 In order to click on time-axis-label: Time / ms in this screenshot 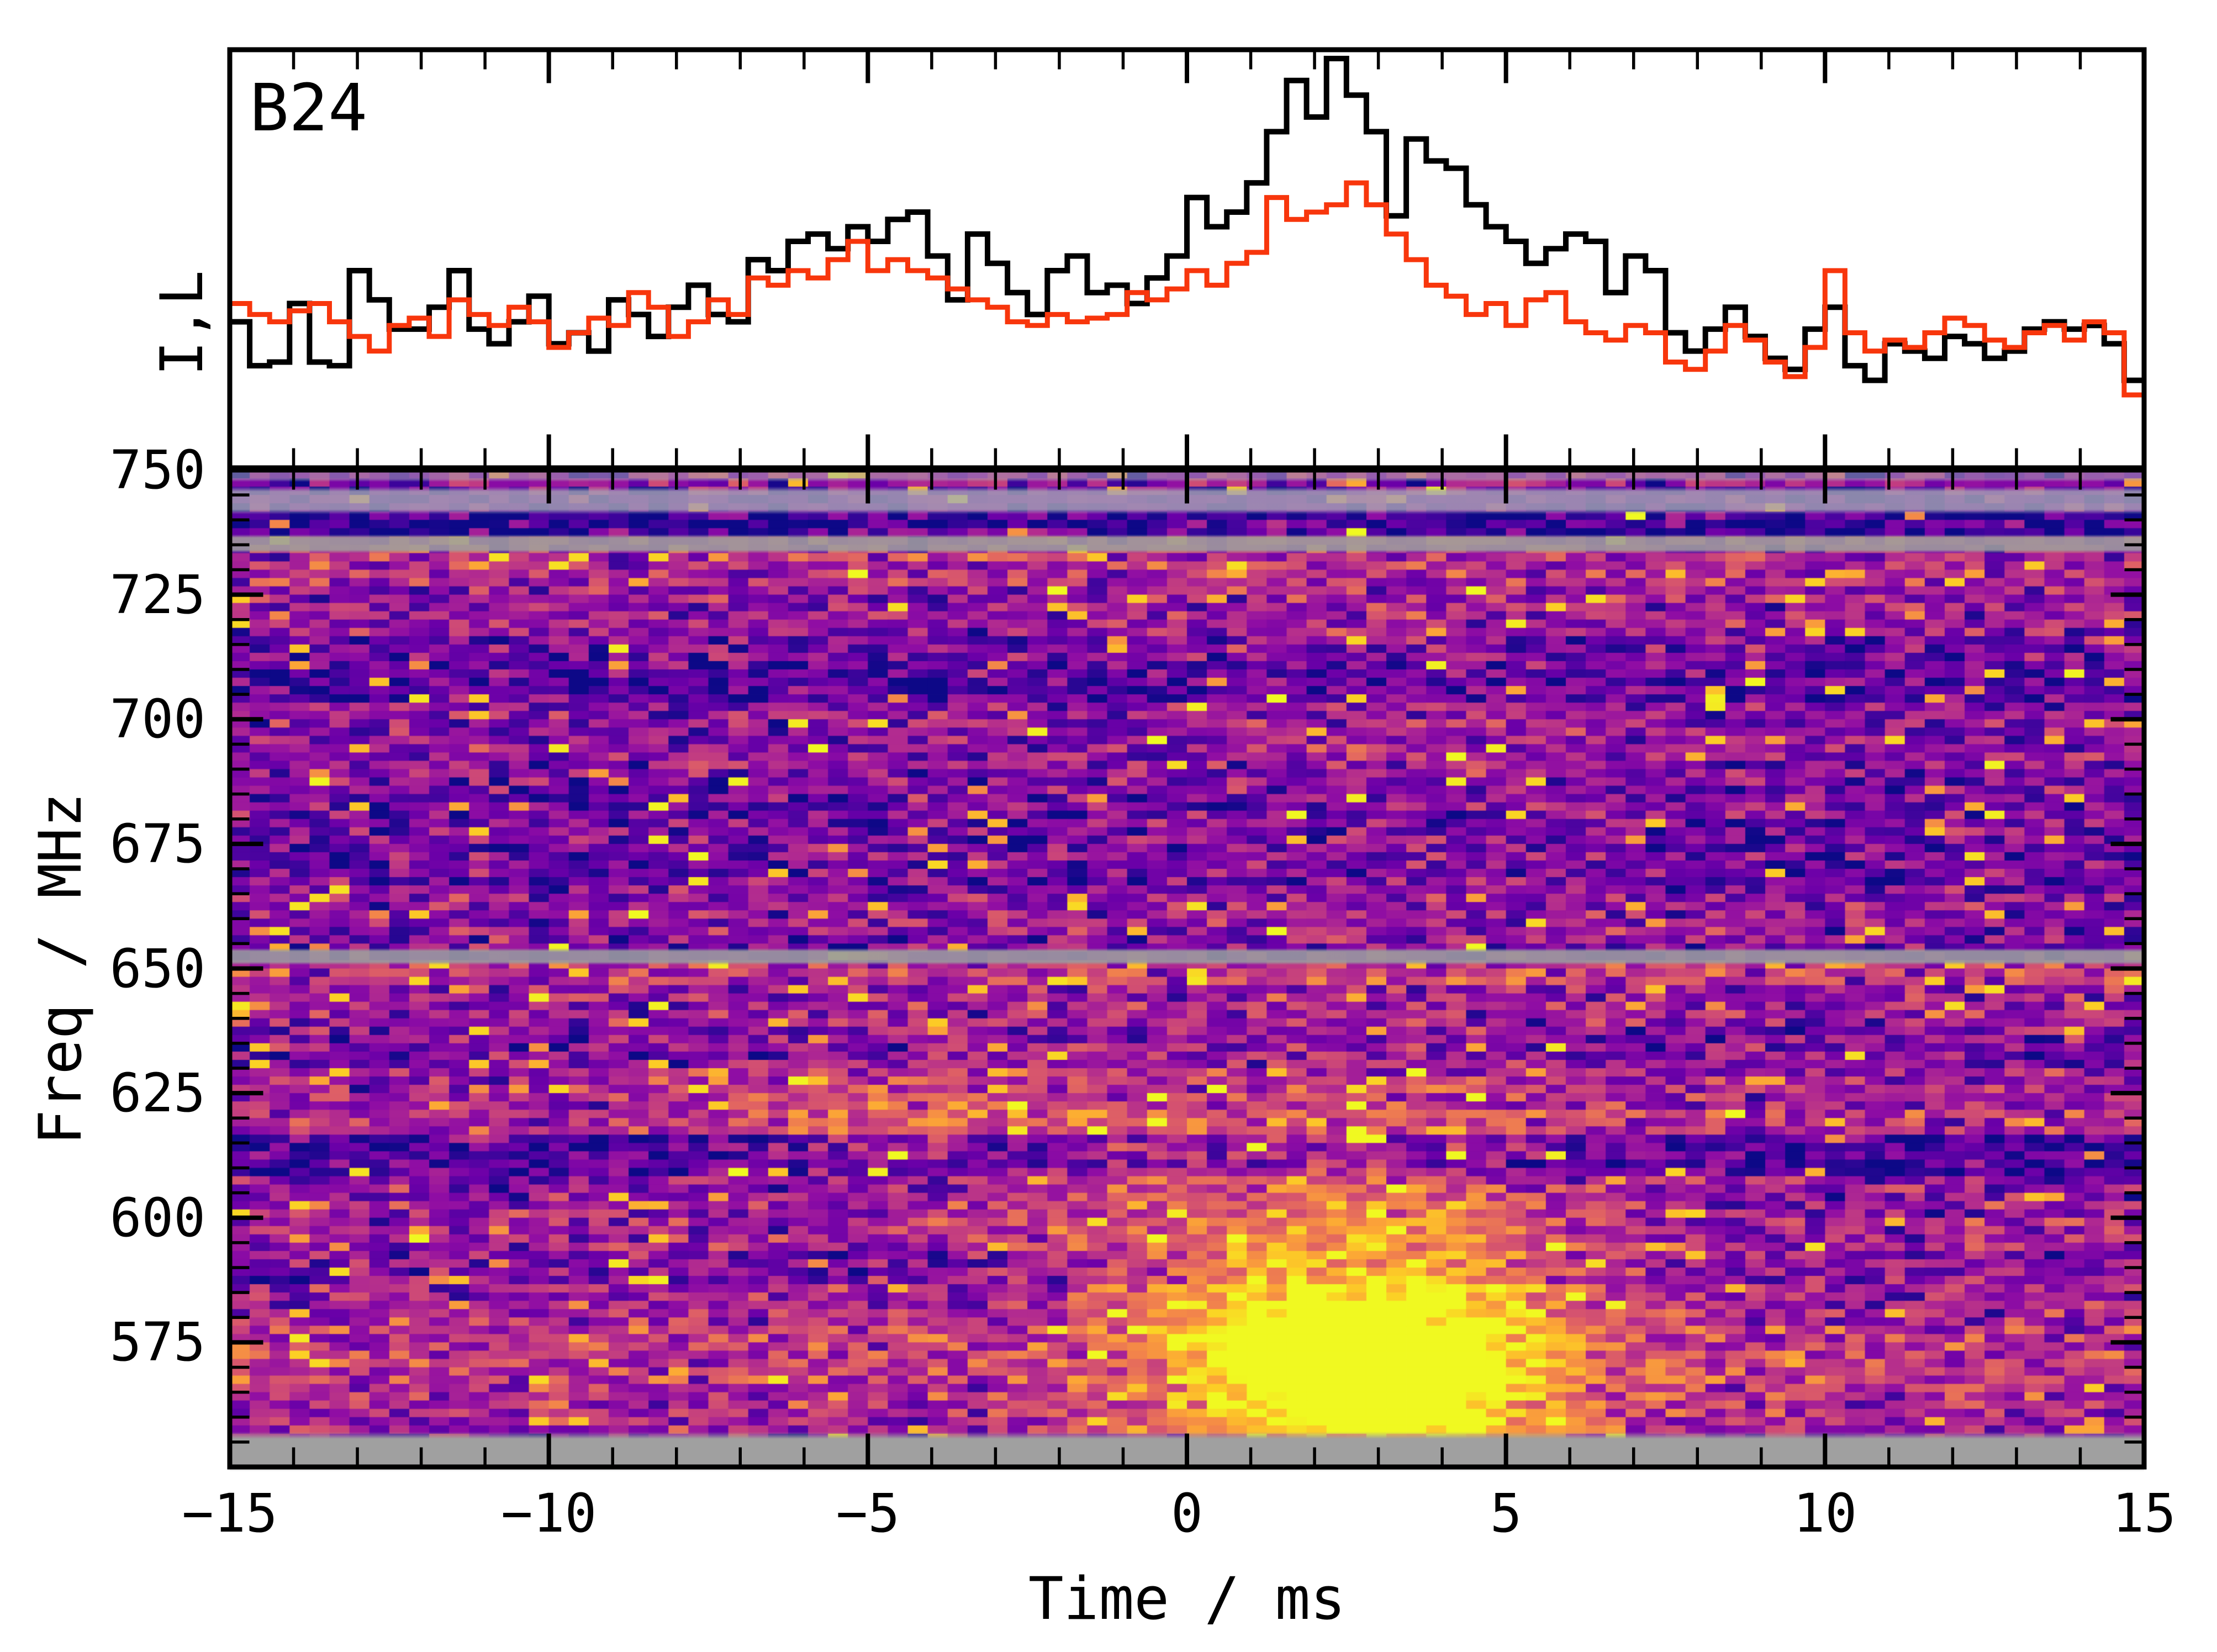, I will do `click(1187, 1599)`.